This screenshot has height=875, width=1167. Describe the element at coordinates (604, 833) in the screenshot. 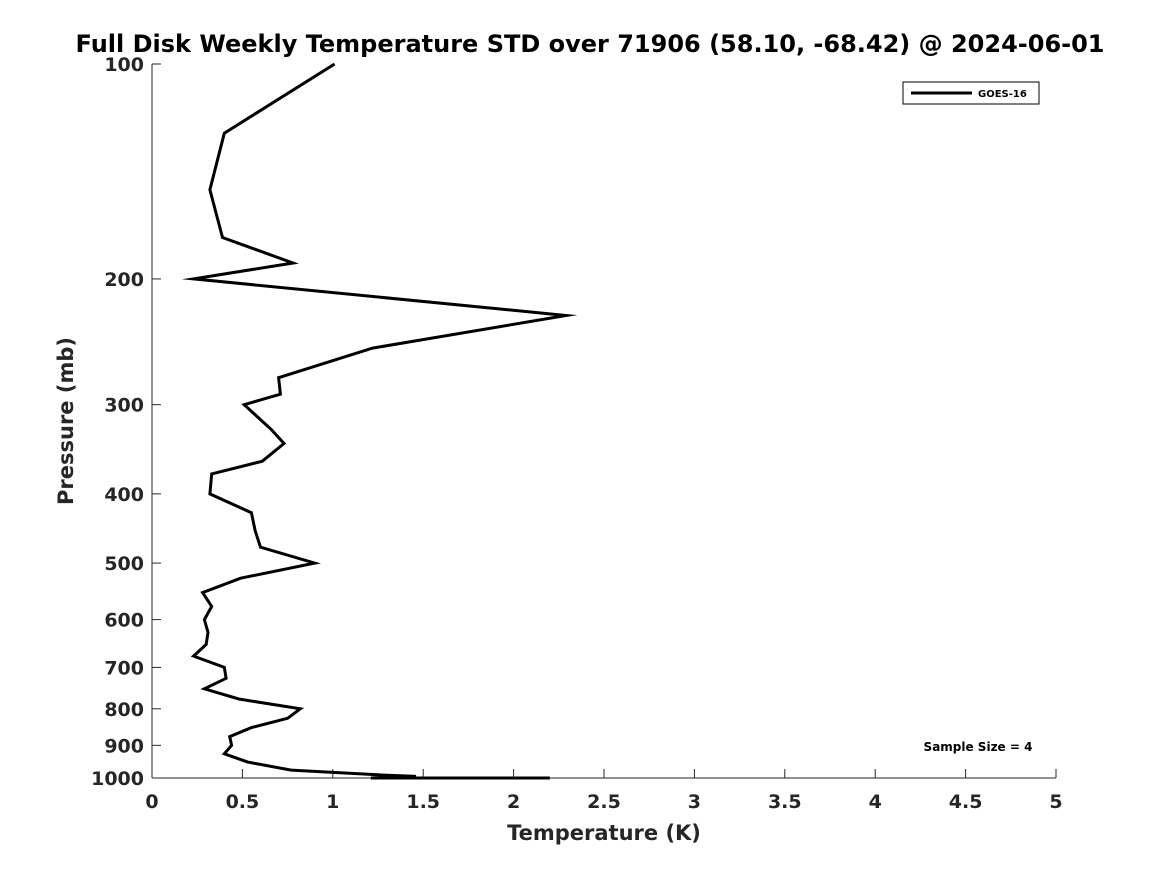

I see `x-axis-label: Temperature (K)` at that location.